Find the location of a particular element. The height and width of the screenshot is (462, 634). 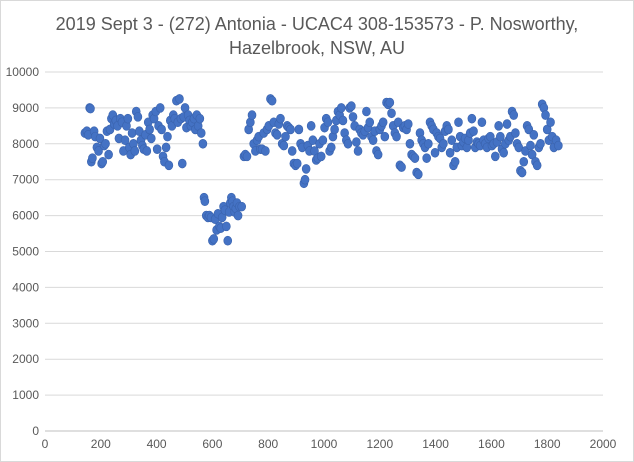

y-tick-label: 4000 is located at coordinates (25, 287).